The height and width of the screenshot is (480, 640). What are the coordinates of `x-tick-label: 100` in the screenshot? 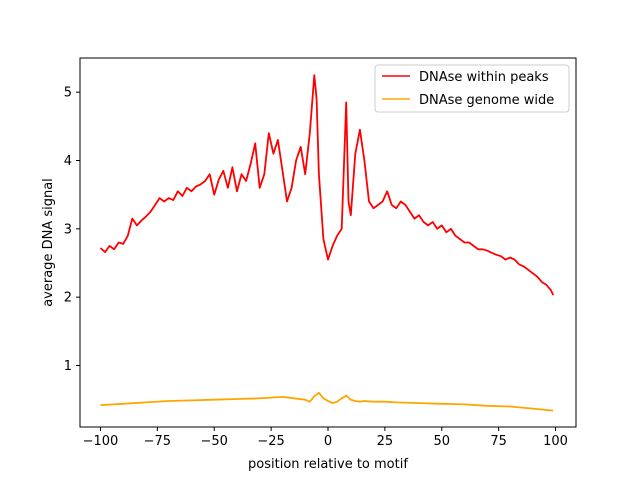 It's located at (555, 441).